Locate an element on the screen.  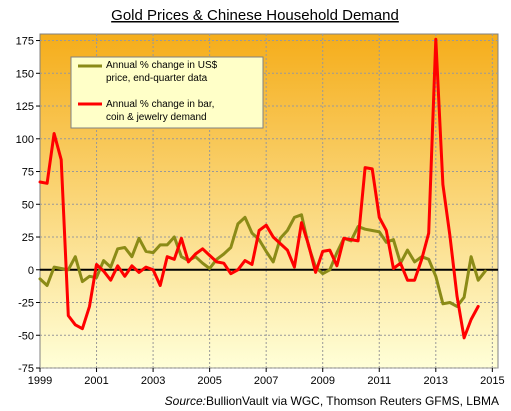
legend-label-price-line2: price, end-quarter data is located at coordinates (157, 78).